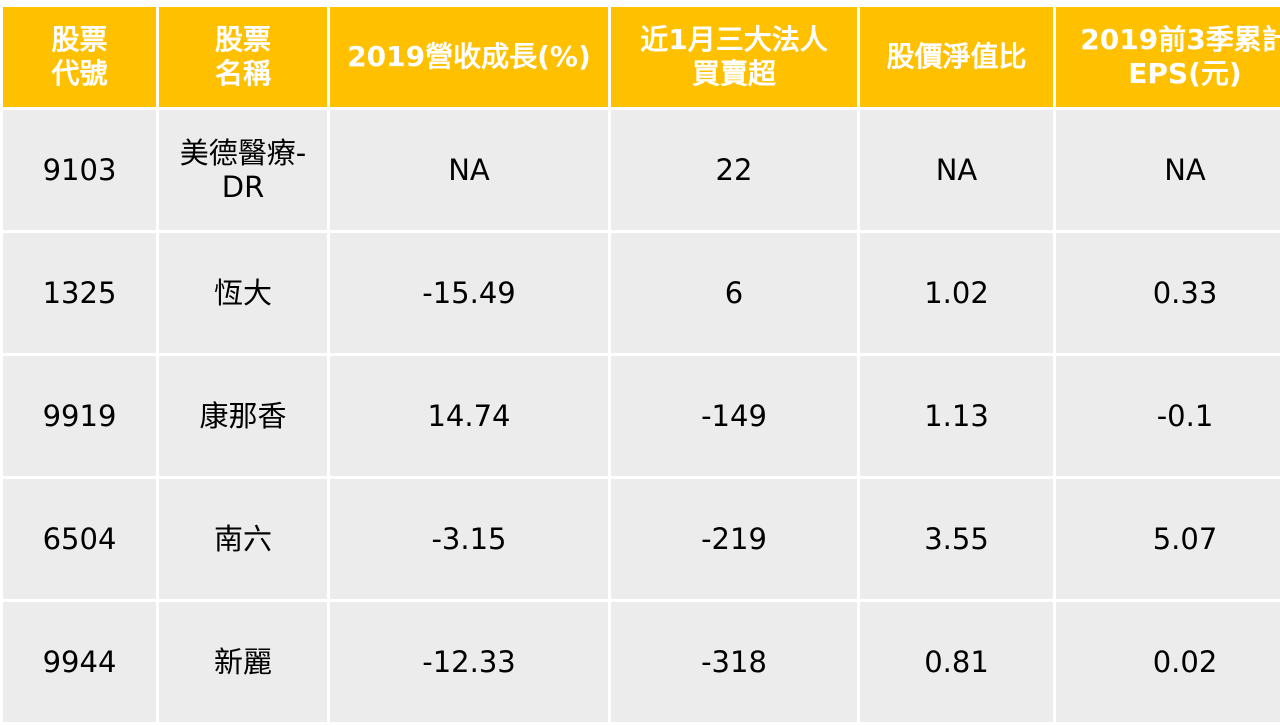 This screenshot has width=1280, height=725. I want to click on cell-revenue-growth: NA, so click(469, 170).